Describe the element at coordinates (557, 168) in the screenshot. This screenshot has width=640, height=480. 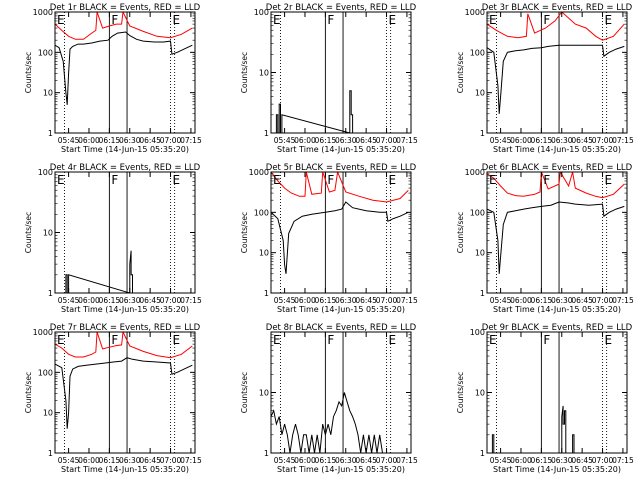
I see `panel-title: Det 6r BLACK = Events, RED = LLD` at that location.